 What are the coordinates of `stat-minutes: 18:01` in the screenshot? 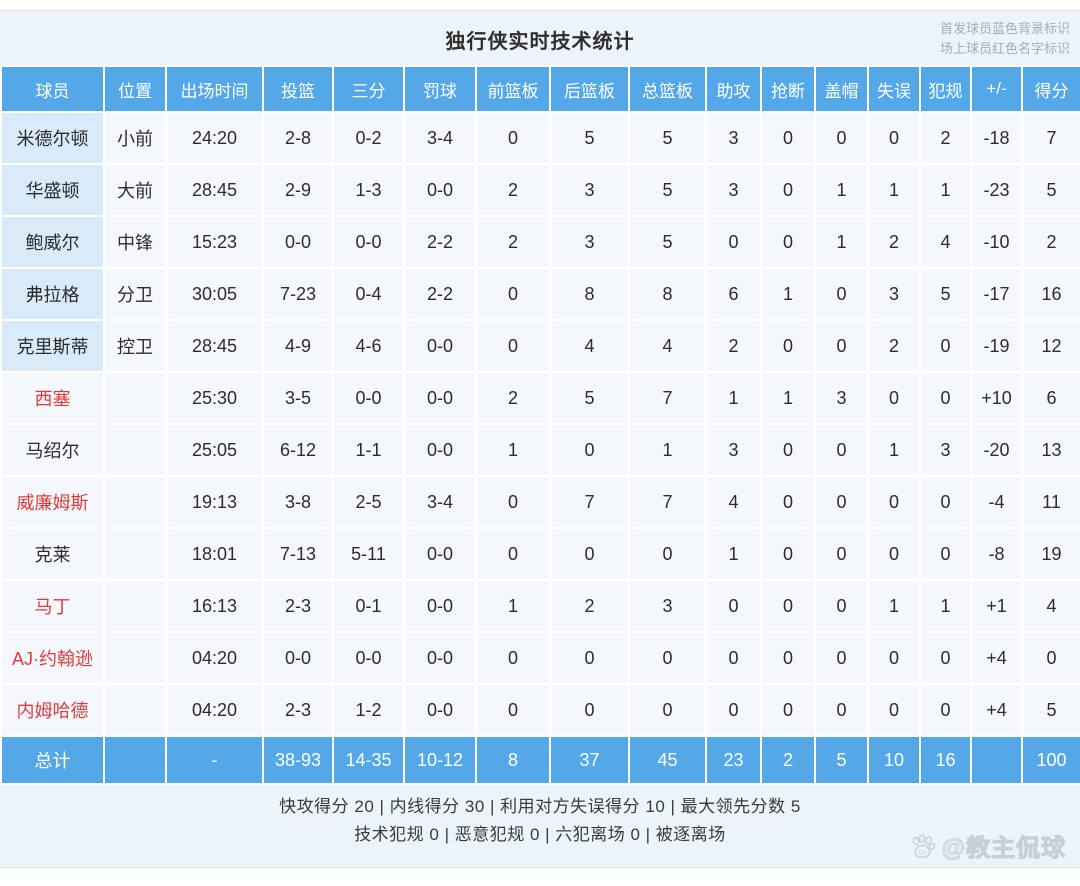 It's located at (214, 554).